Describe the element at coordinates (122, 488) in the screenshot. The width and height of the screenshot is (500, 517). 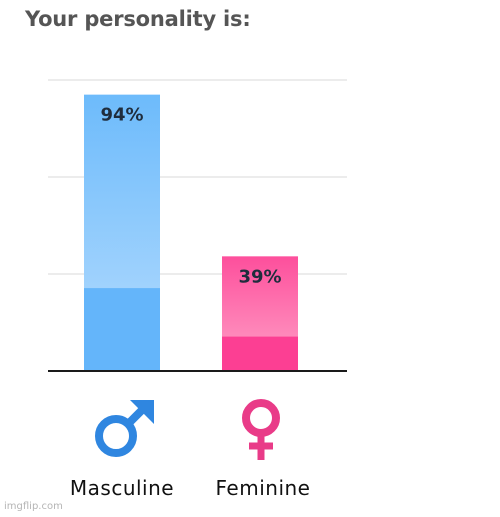
I see `category-label-masculine: Masculine` at that location.